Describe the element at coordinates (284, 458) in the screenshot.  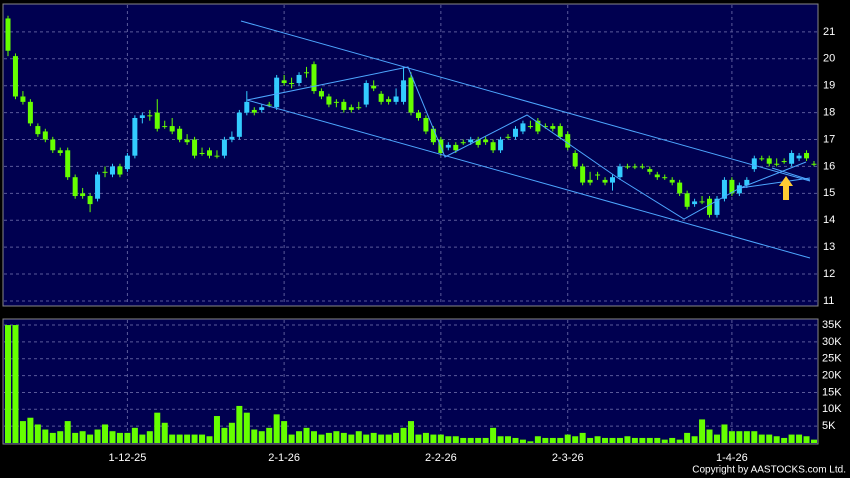
I see `x-tick-label: 2-1-26` at that location.